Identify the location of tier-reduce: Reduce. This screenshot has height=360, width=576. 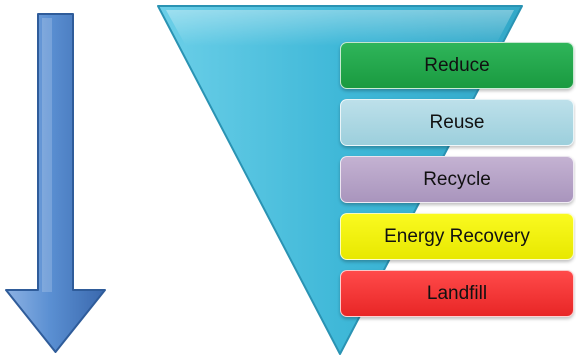
(457, 65).